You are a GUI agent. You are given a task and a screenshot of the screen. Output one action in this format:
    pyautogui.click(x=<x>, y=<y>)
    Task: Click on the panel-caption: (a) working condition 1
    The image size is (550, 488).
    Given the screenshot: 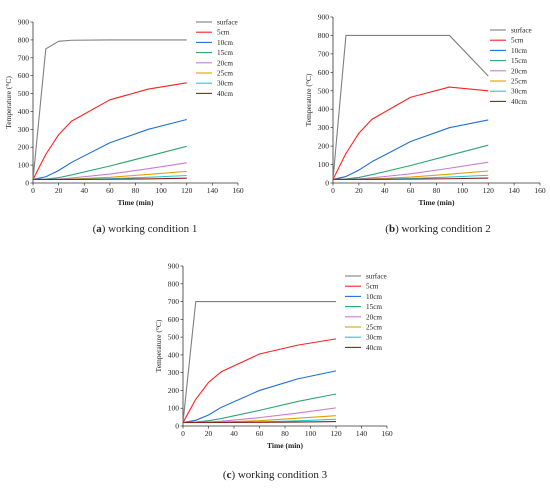 What is the action you would take?
    pyautogui.click(x=145, y=229)
    